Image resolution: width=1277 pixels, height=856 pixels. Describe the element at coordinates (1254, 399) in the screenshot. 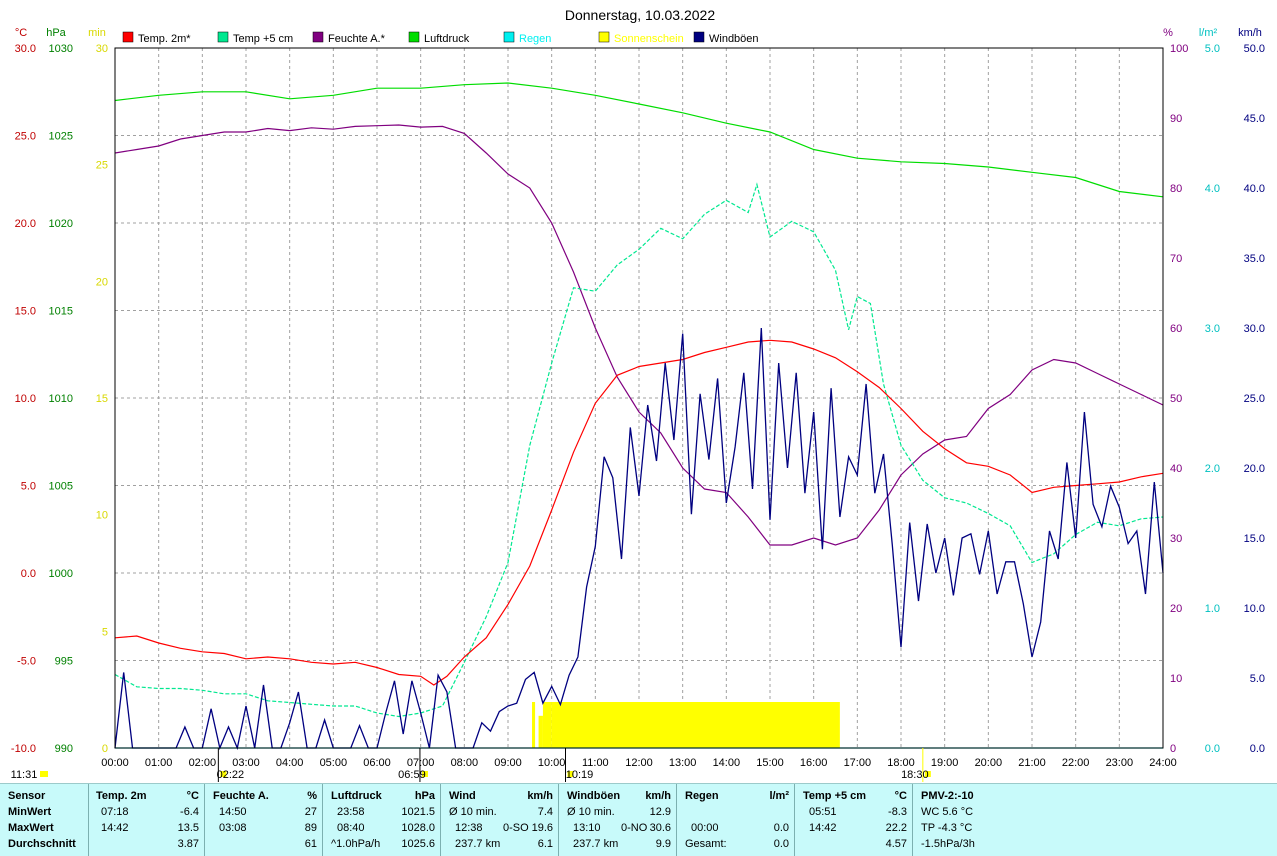

I see `wind-axis-tick: 25.0` at that location.